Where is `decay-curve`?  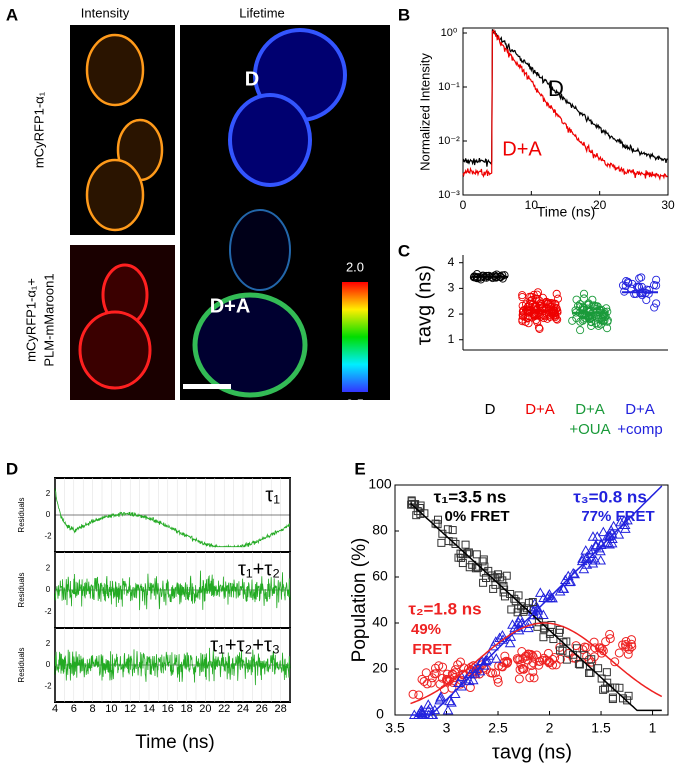
decay-curve is located at coordinates (565, 104).